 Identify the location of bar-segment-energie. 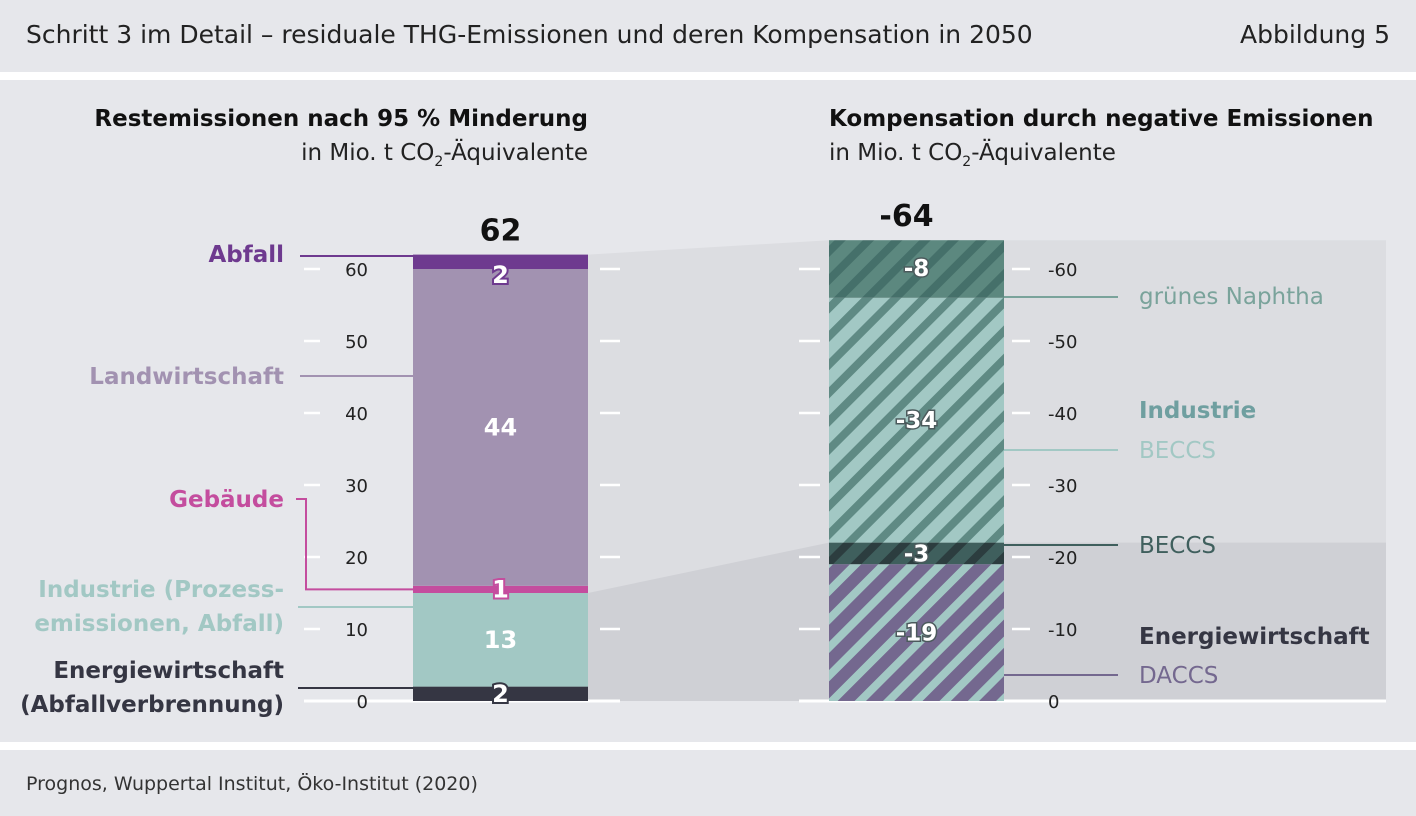
(500, 693).